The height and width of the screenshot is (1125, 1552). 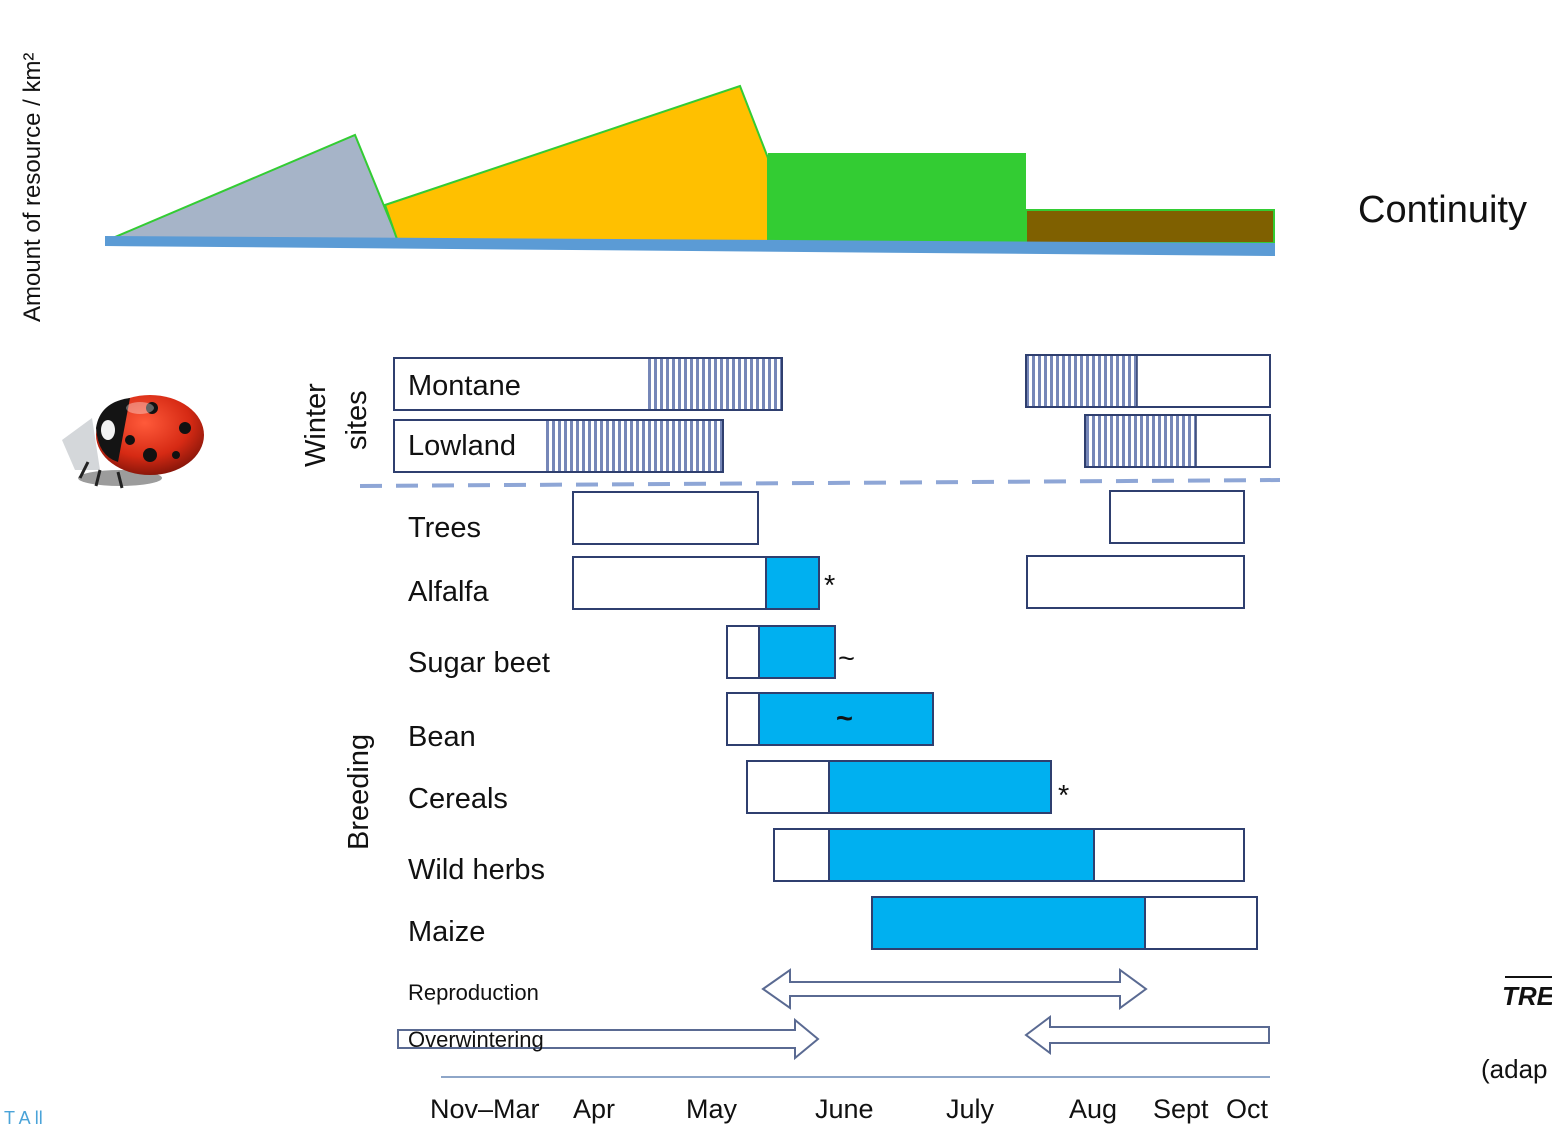 I want to click on row-label-montane: Montane, so click(x=464, y=386).